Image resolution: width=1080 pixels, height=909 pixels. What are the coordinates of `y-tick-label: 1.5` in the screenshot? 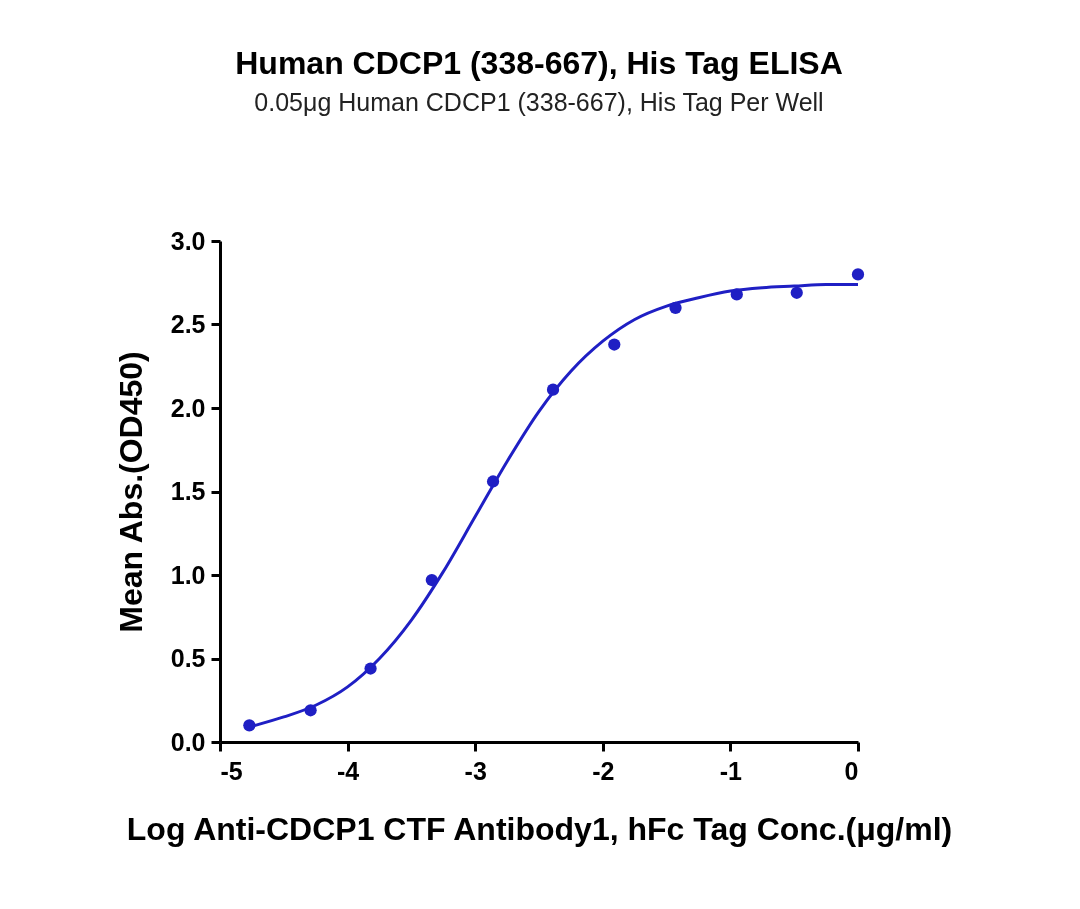 It's located at (188, 491).